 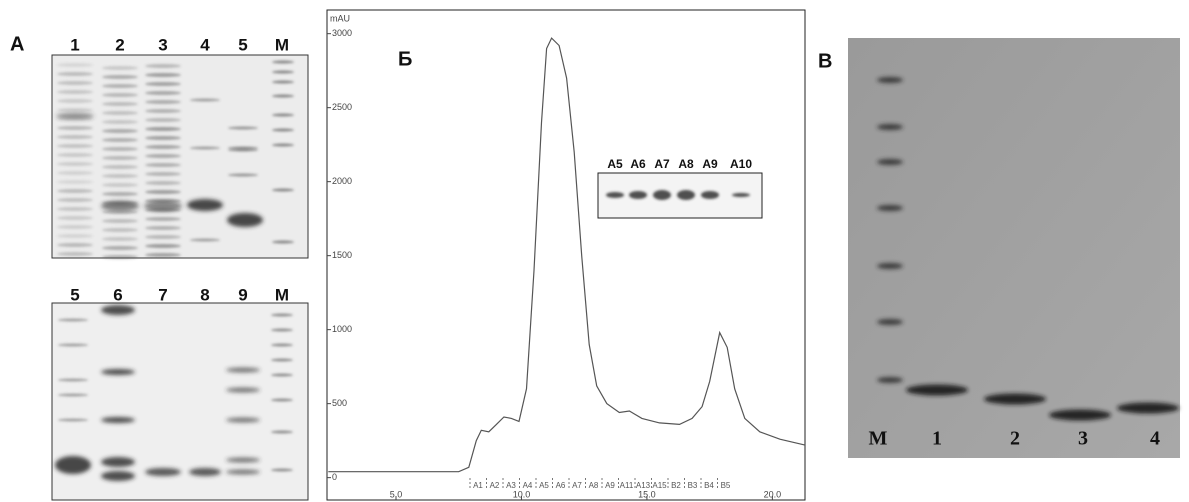 I want to click on y-tick-label: 0, so click(x=334, y=477).